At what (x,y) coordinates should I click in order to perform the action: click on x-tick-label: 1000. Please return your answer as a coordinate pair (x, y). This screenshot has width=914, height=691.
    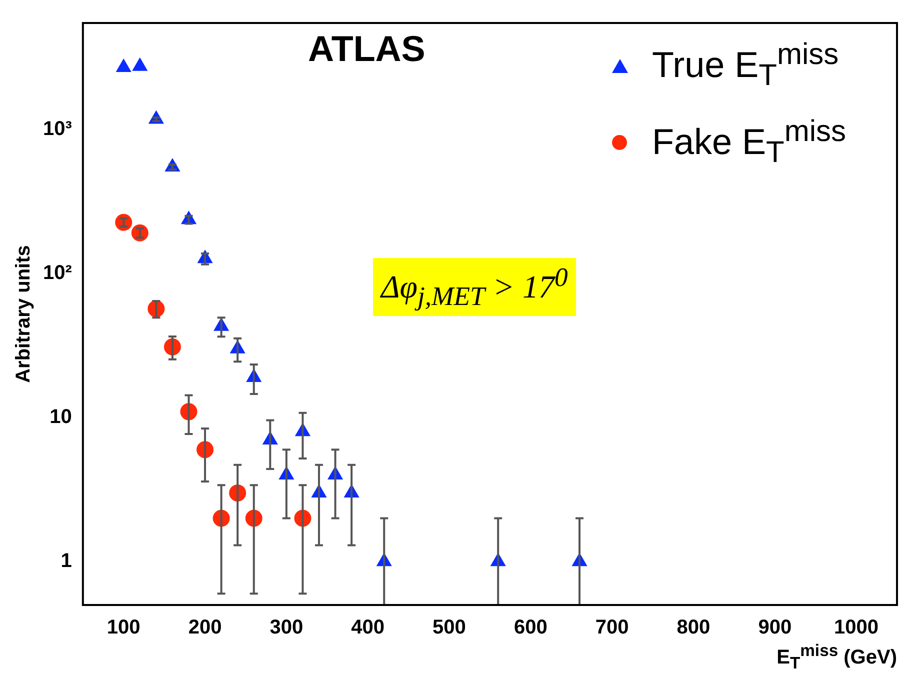
    Looking at the image, I should click on (856, 627).